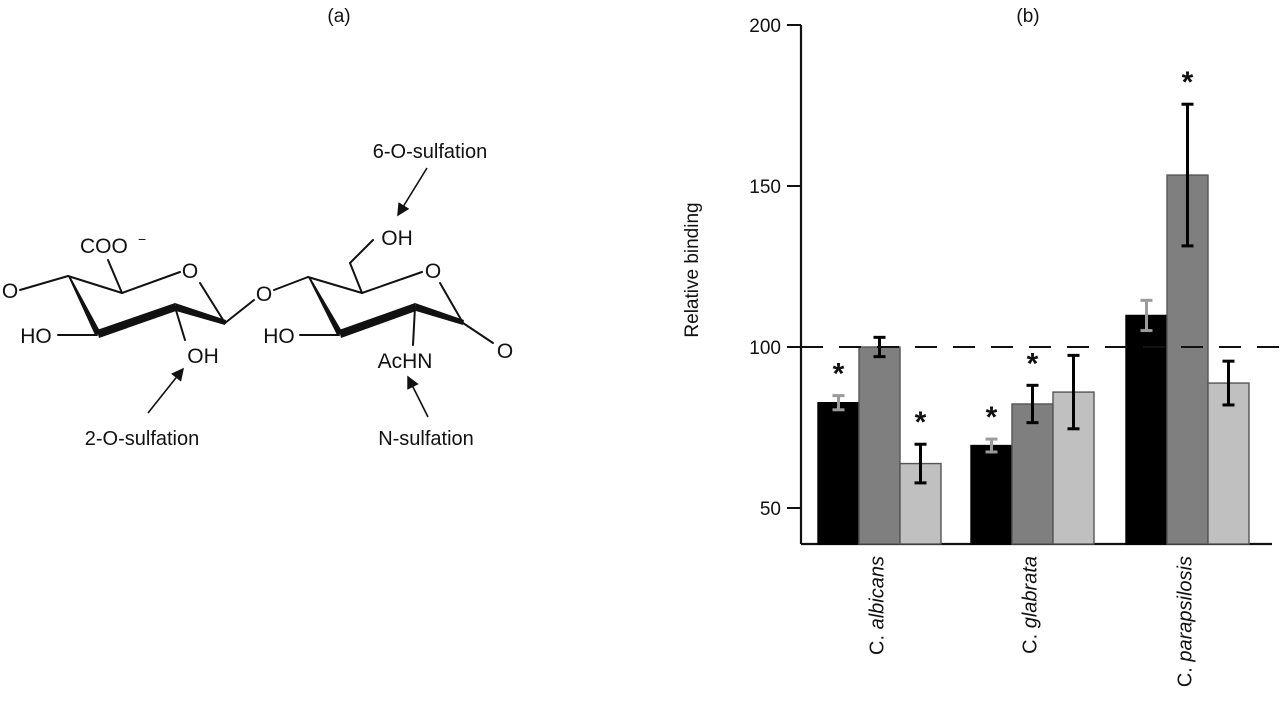  I want to click on y-axis-label: Relative binding, so click(692, 269).